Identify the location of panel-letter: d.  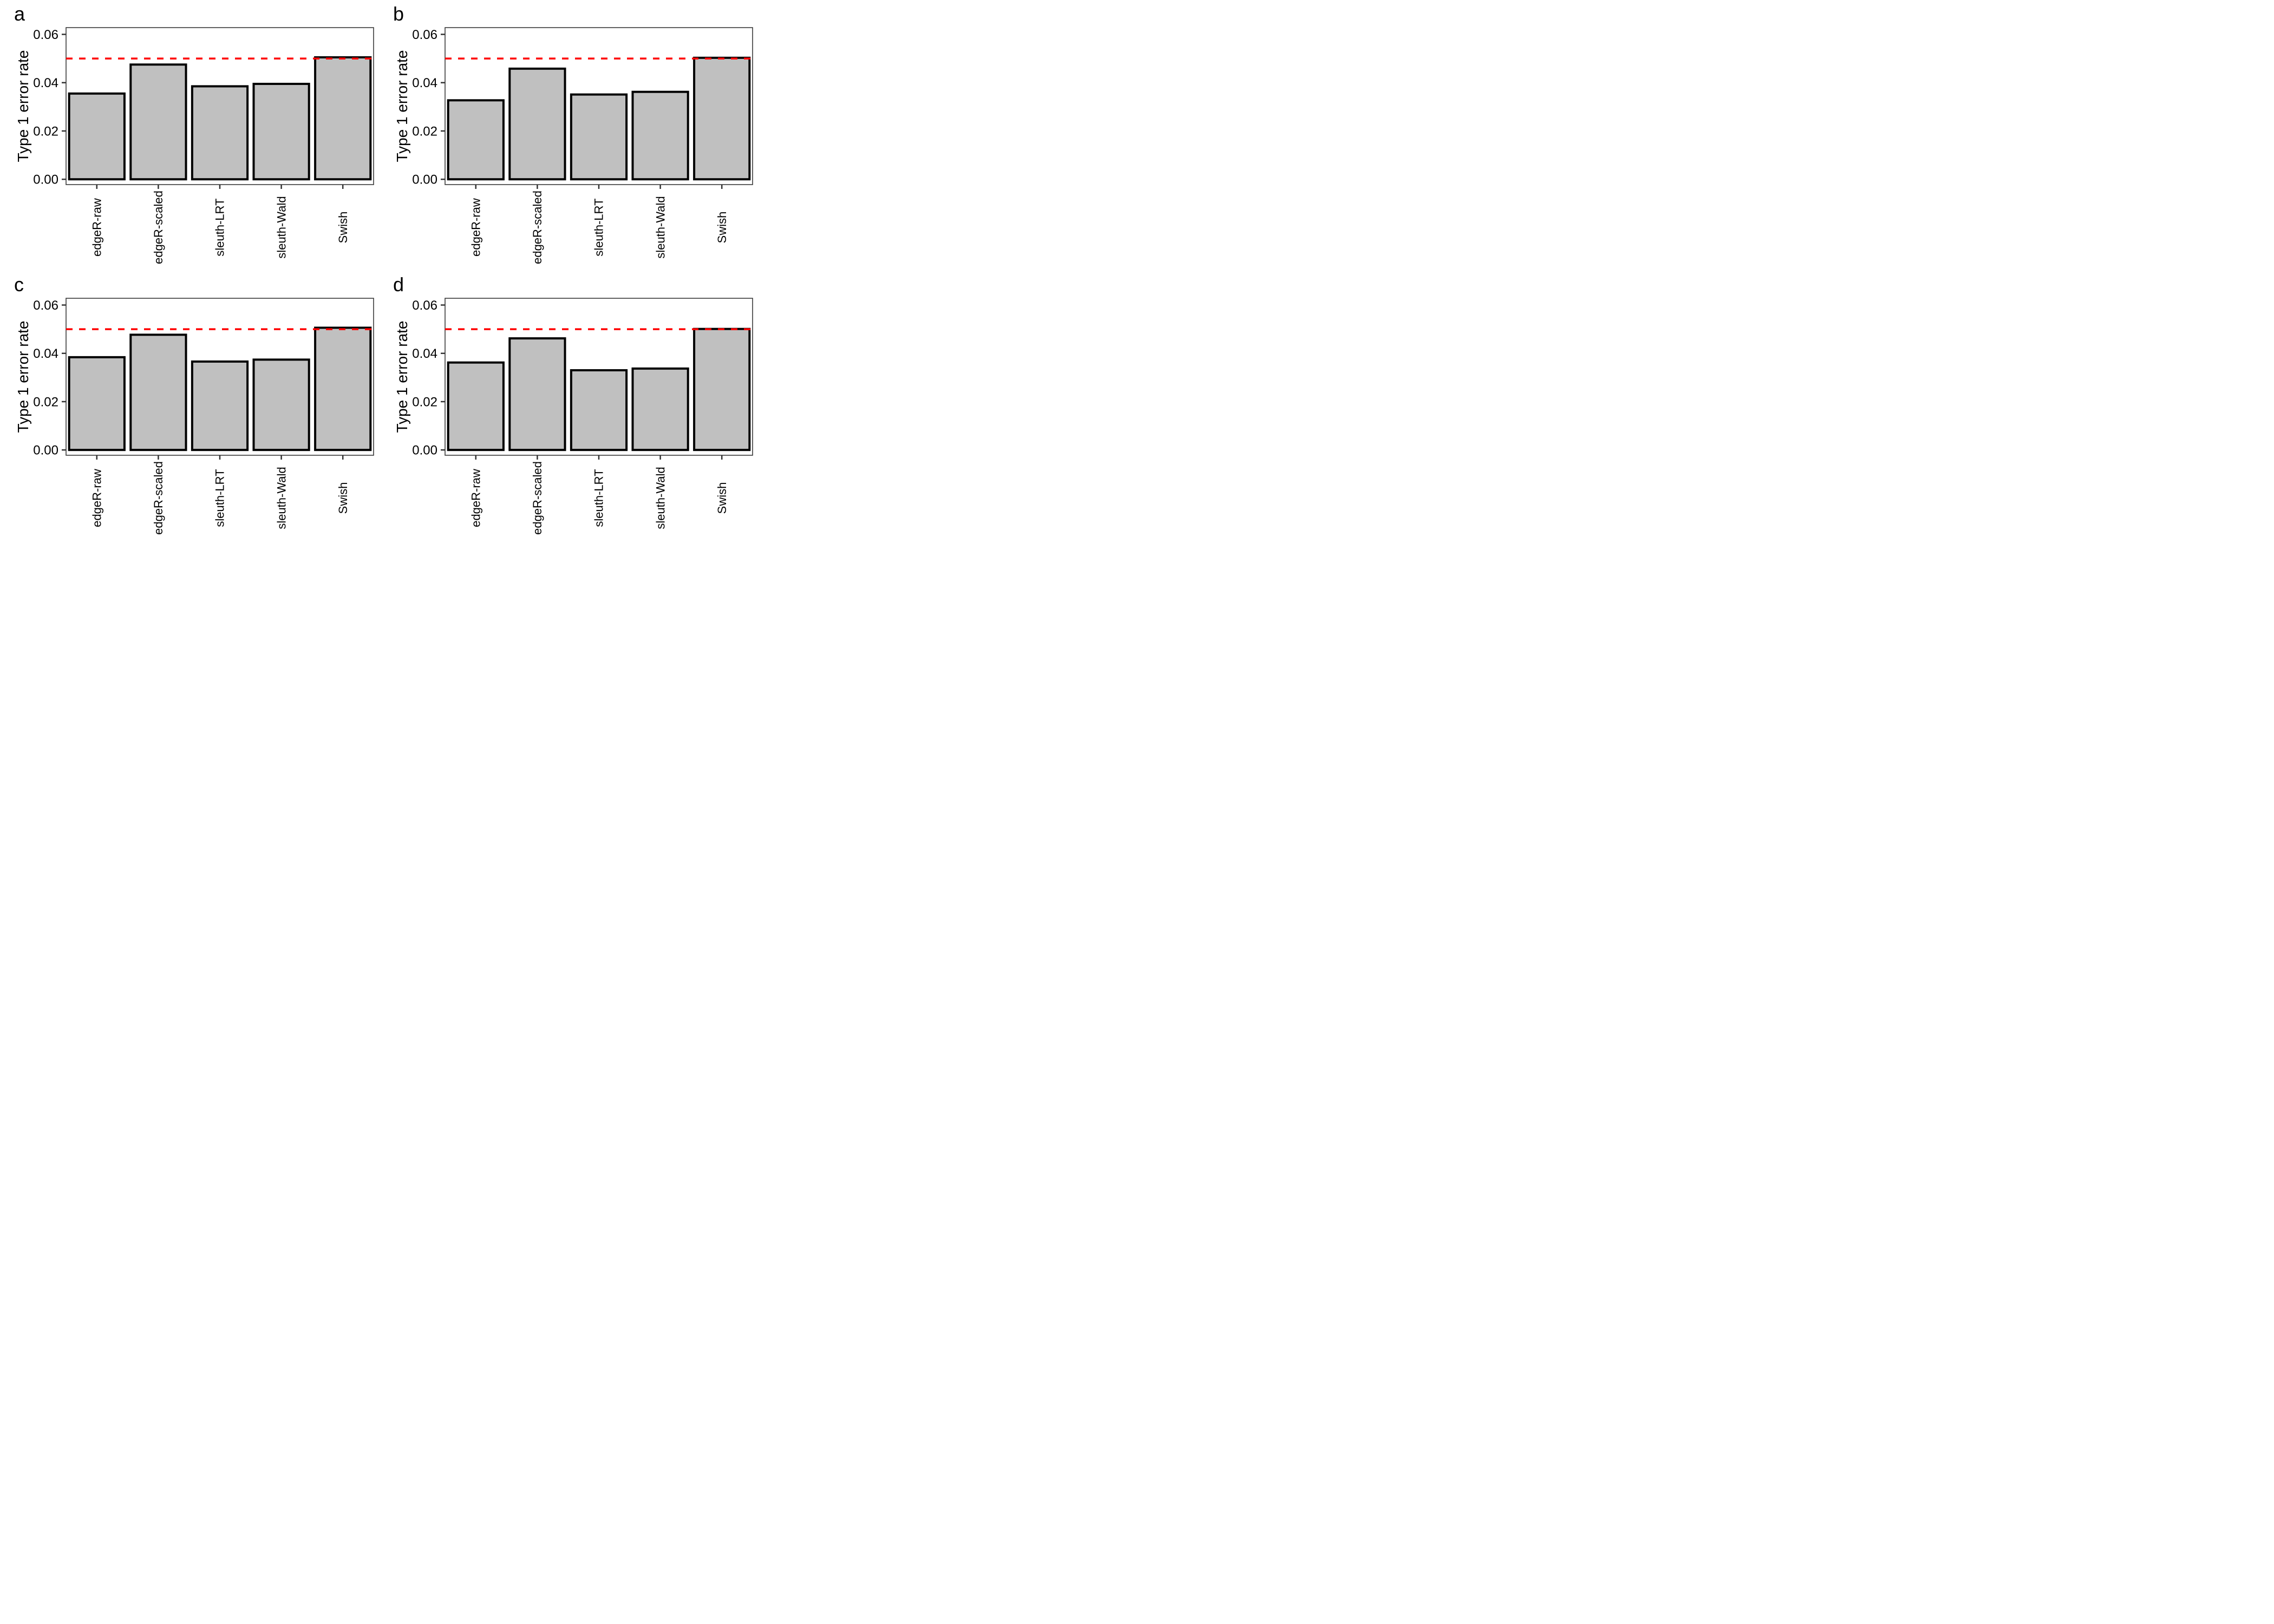
(399, 284).